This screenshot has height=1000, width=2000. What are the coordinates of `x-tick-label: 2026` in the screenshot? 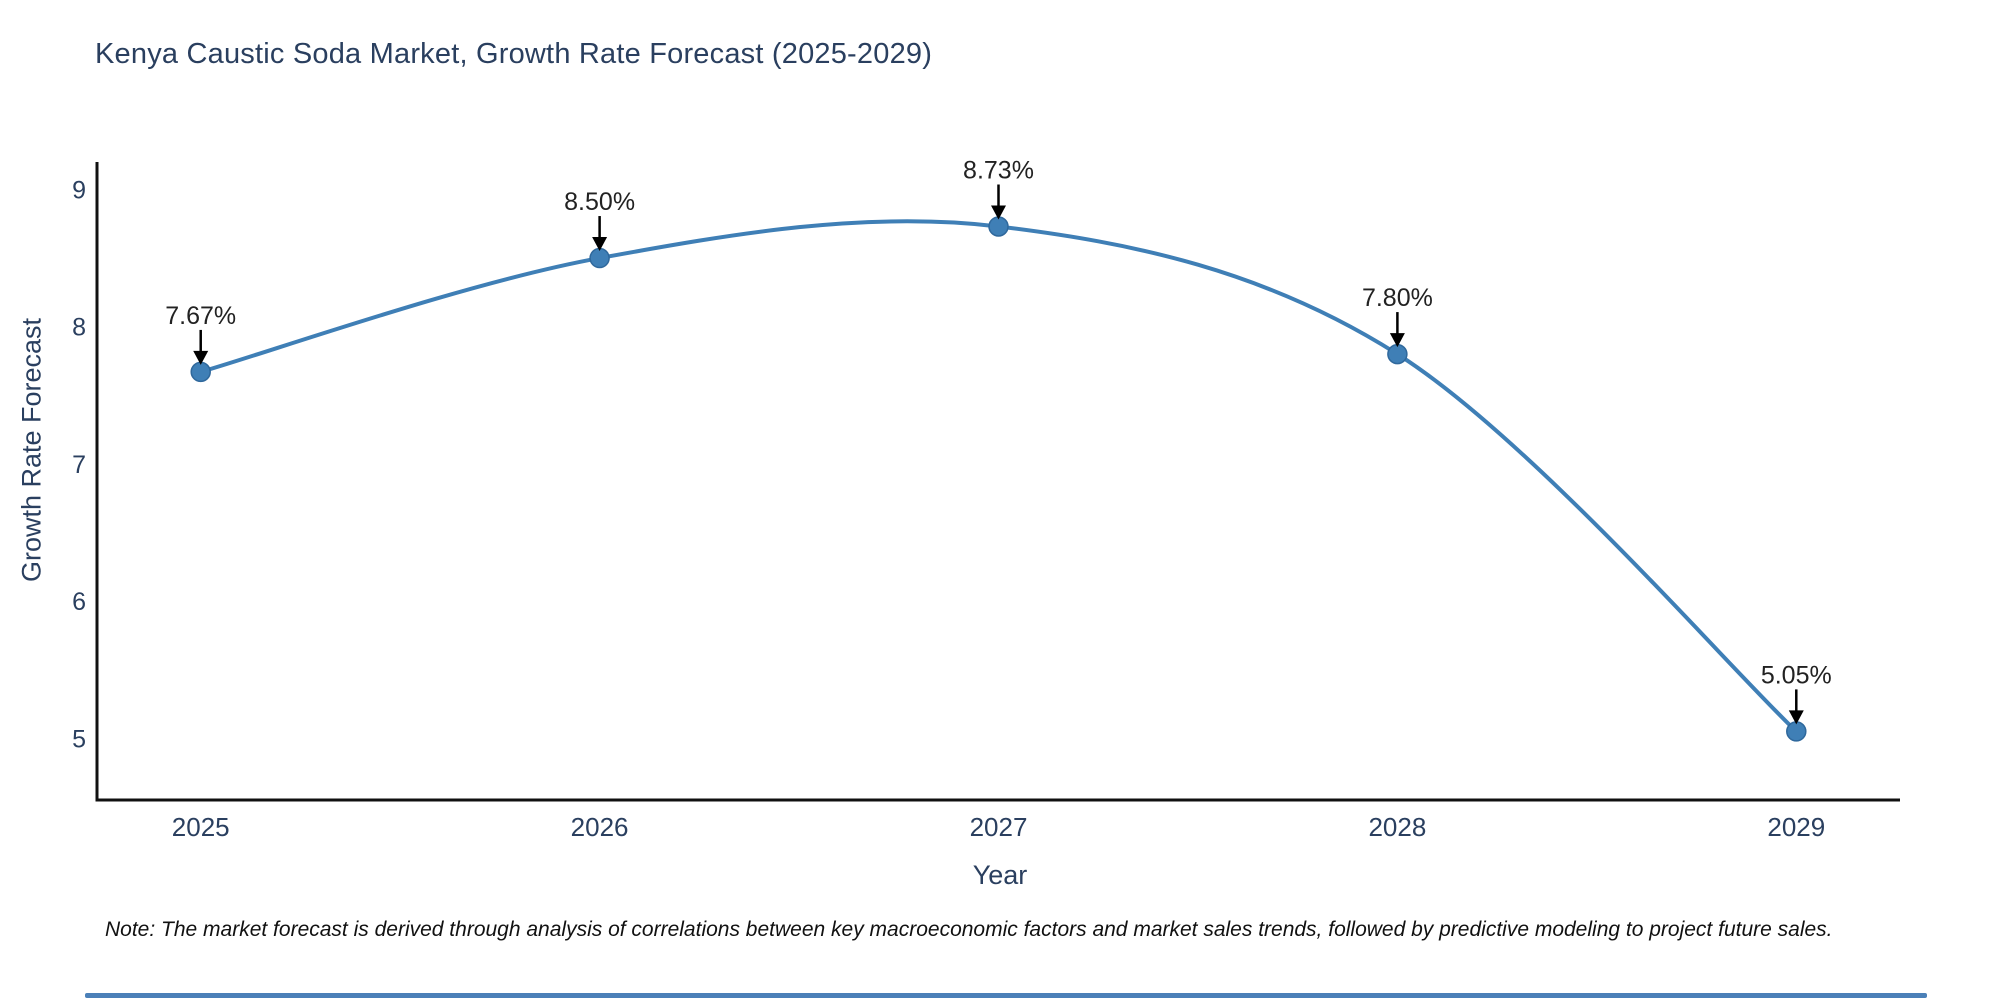 It's located at (600, 827).